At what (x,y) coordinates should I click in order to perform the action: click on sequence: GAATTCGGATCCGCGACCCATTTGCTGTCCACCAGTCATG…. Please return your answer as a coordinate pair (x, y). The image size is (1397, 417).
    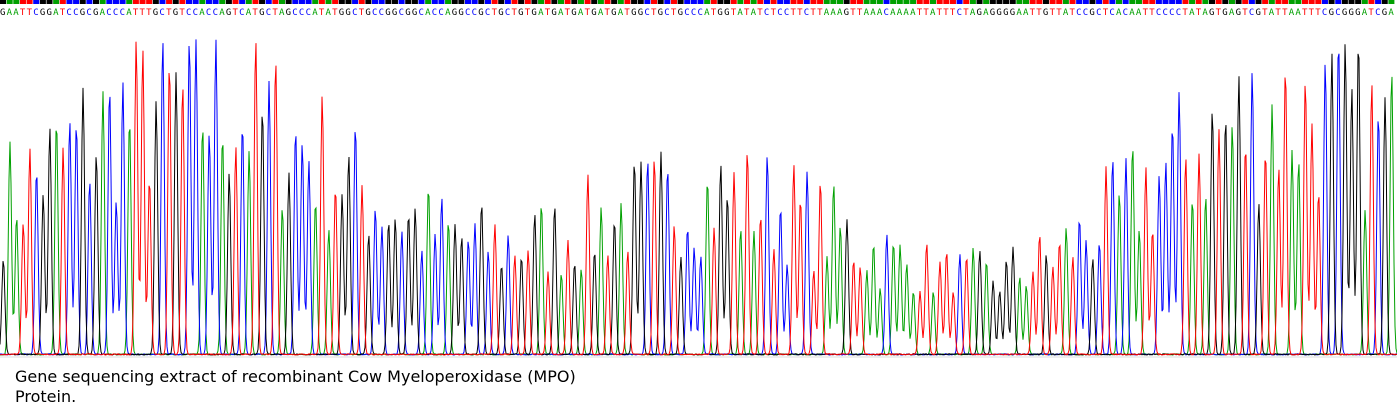
    Looking at the image, I should click on (697, 13).